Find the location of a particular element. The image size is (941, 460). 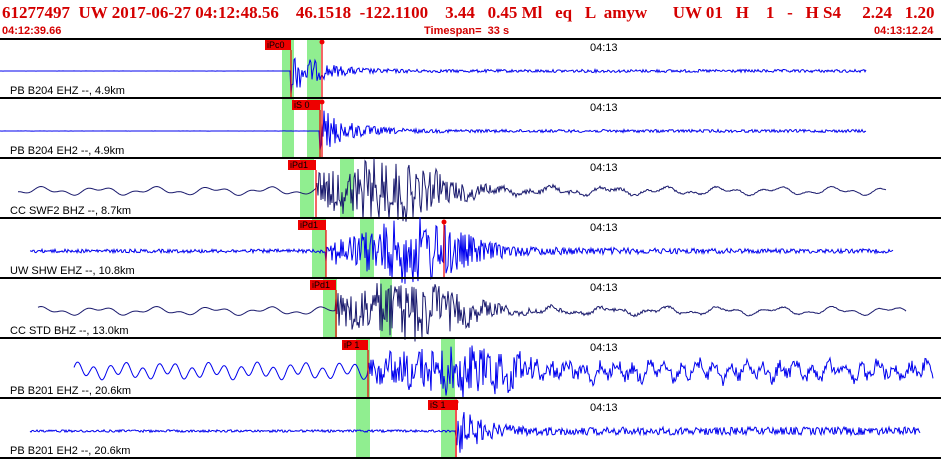

station-label: PB B201 EH2 --, 20.6km is located at coordinates (70, 451).